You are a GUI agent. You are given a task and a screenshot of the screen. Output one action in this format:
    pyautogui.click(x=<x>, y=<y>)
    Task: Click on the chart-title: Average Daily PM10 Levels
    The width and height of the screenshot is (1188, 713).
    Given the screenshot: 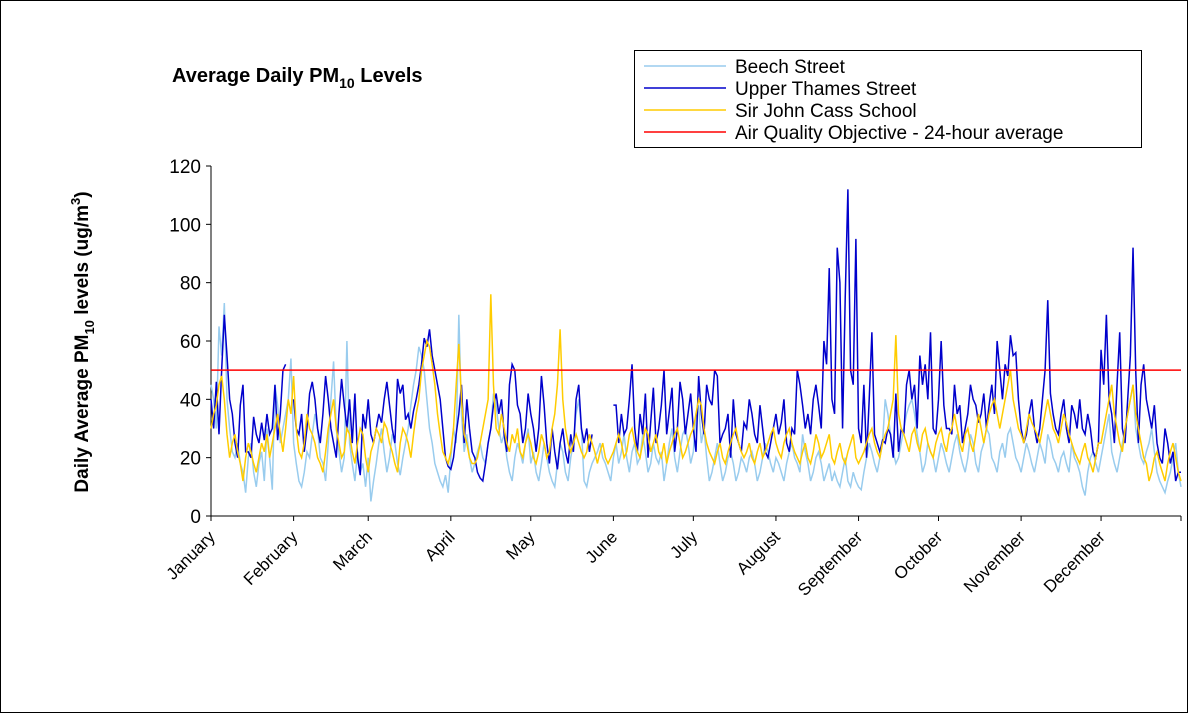 What is the action you would take?
    pyautogui.click(x=297, y=78)
    